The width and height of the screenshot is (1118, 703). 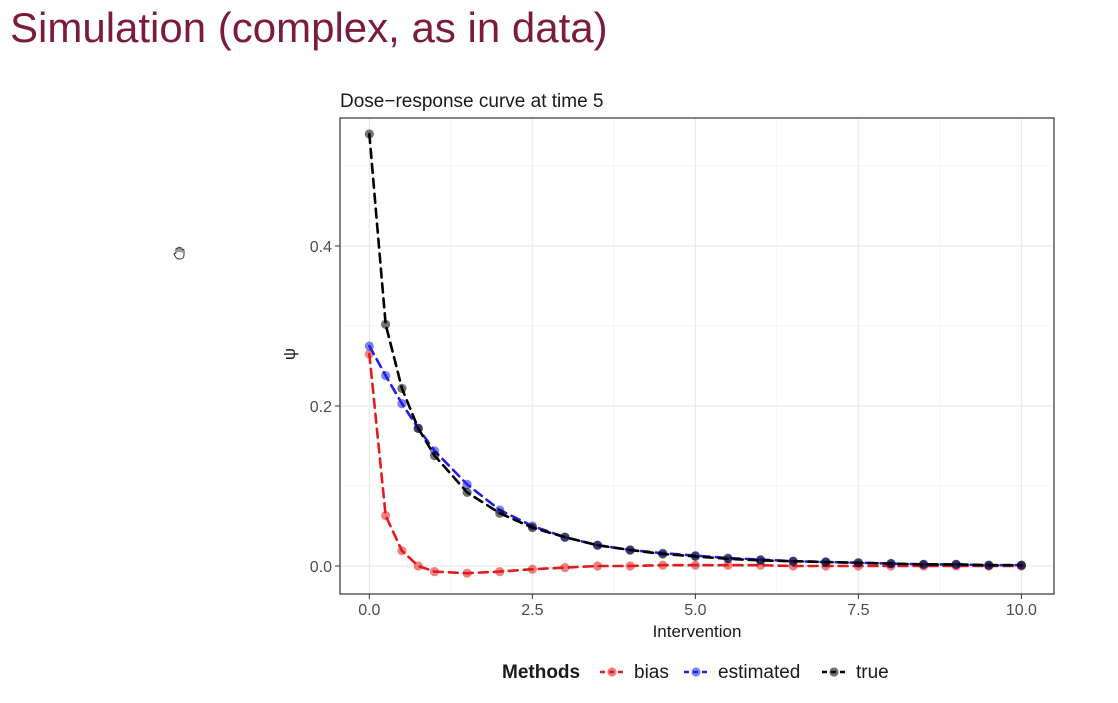 What do you see at coordinates (695, 610) in the screenshot?
I see `x-tick-label: 5.0` at bounding box center [695, 610].